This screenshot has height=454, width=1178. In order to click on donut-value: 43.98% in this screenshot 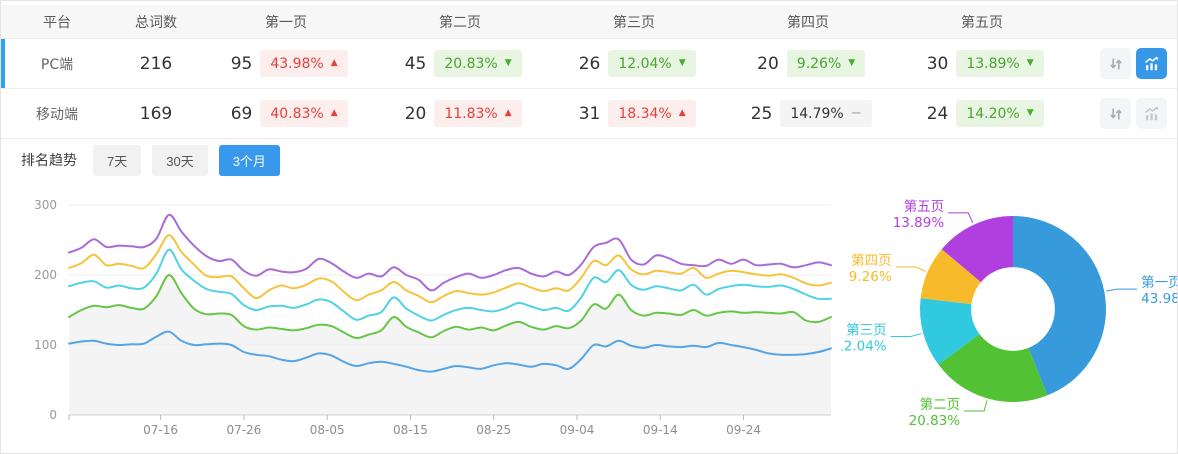, I will do `click(1159, 299)`.